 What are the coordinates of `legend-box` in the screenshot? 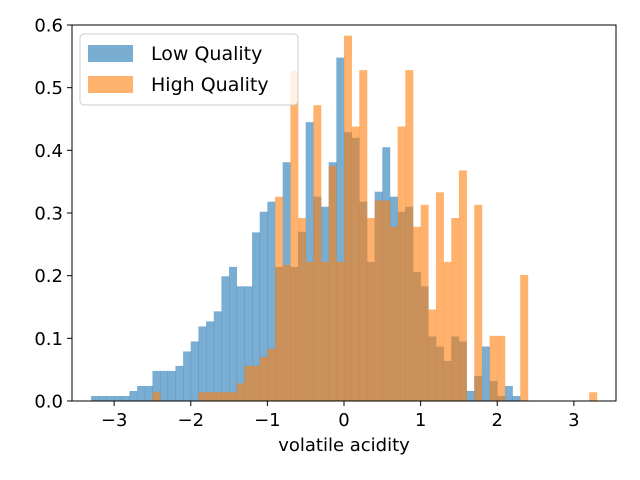 It's located at (189, 69).